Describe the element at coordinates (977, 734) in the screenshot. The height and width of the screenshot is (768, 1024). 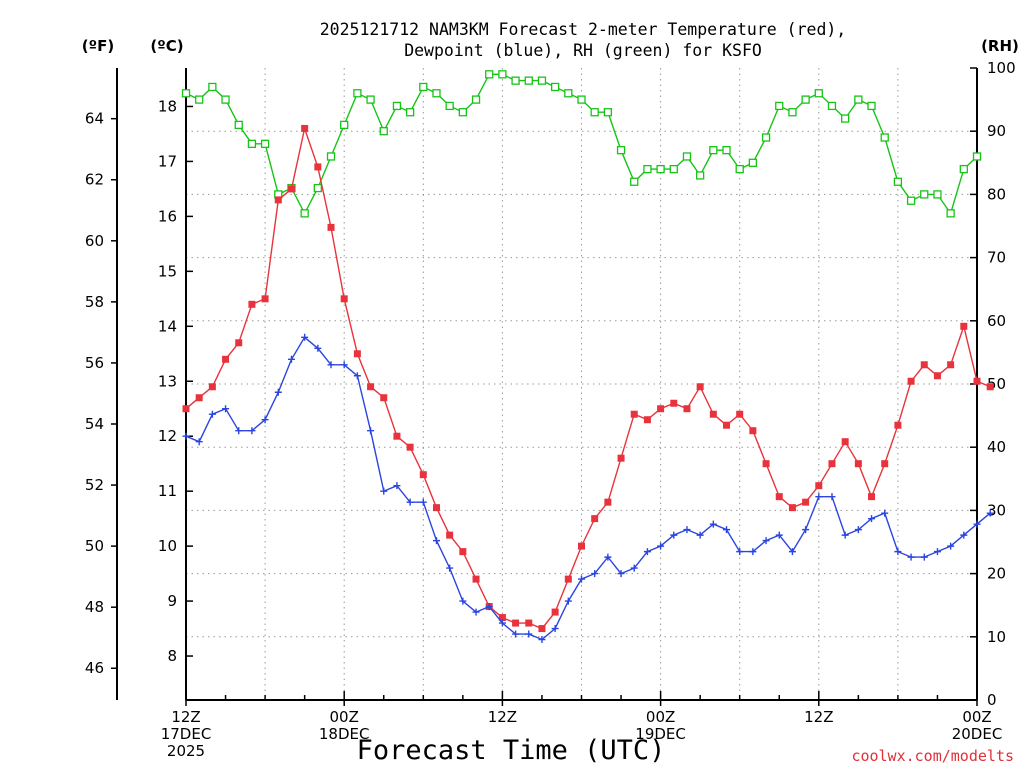
I see `time-tick-label: 20DEC` at that location.